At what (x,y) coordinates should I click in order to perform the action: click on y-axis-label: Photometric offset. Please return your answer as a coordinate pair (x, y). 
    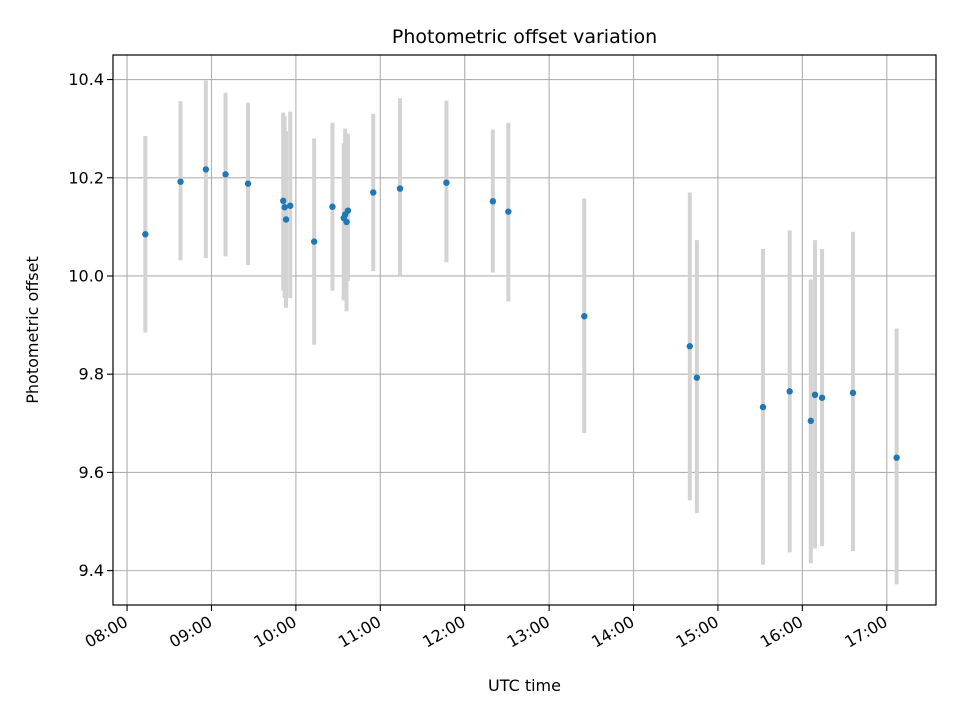
    Looking at the image, I should click on (32, 330).